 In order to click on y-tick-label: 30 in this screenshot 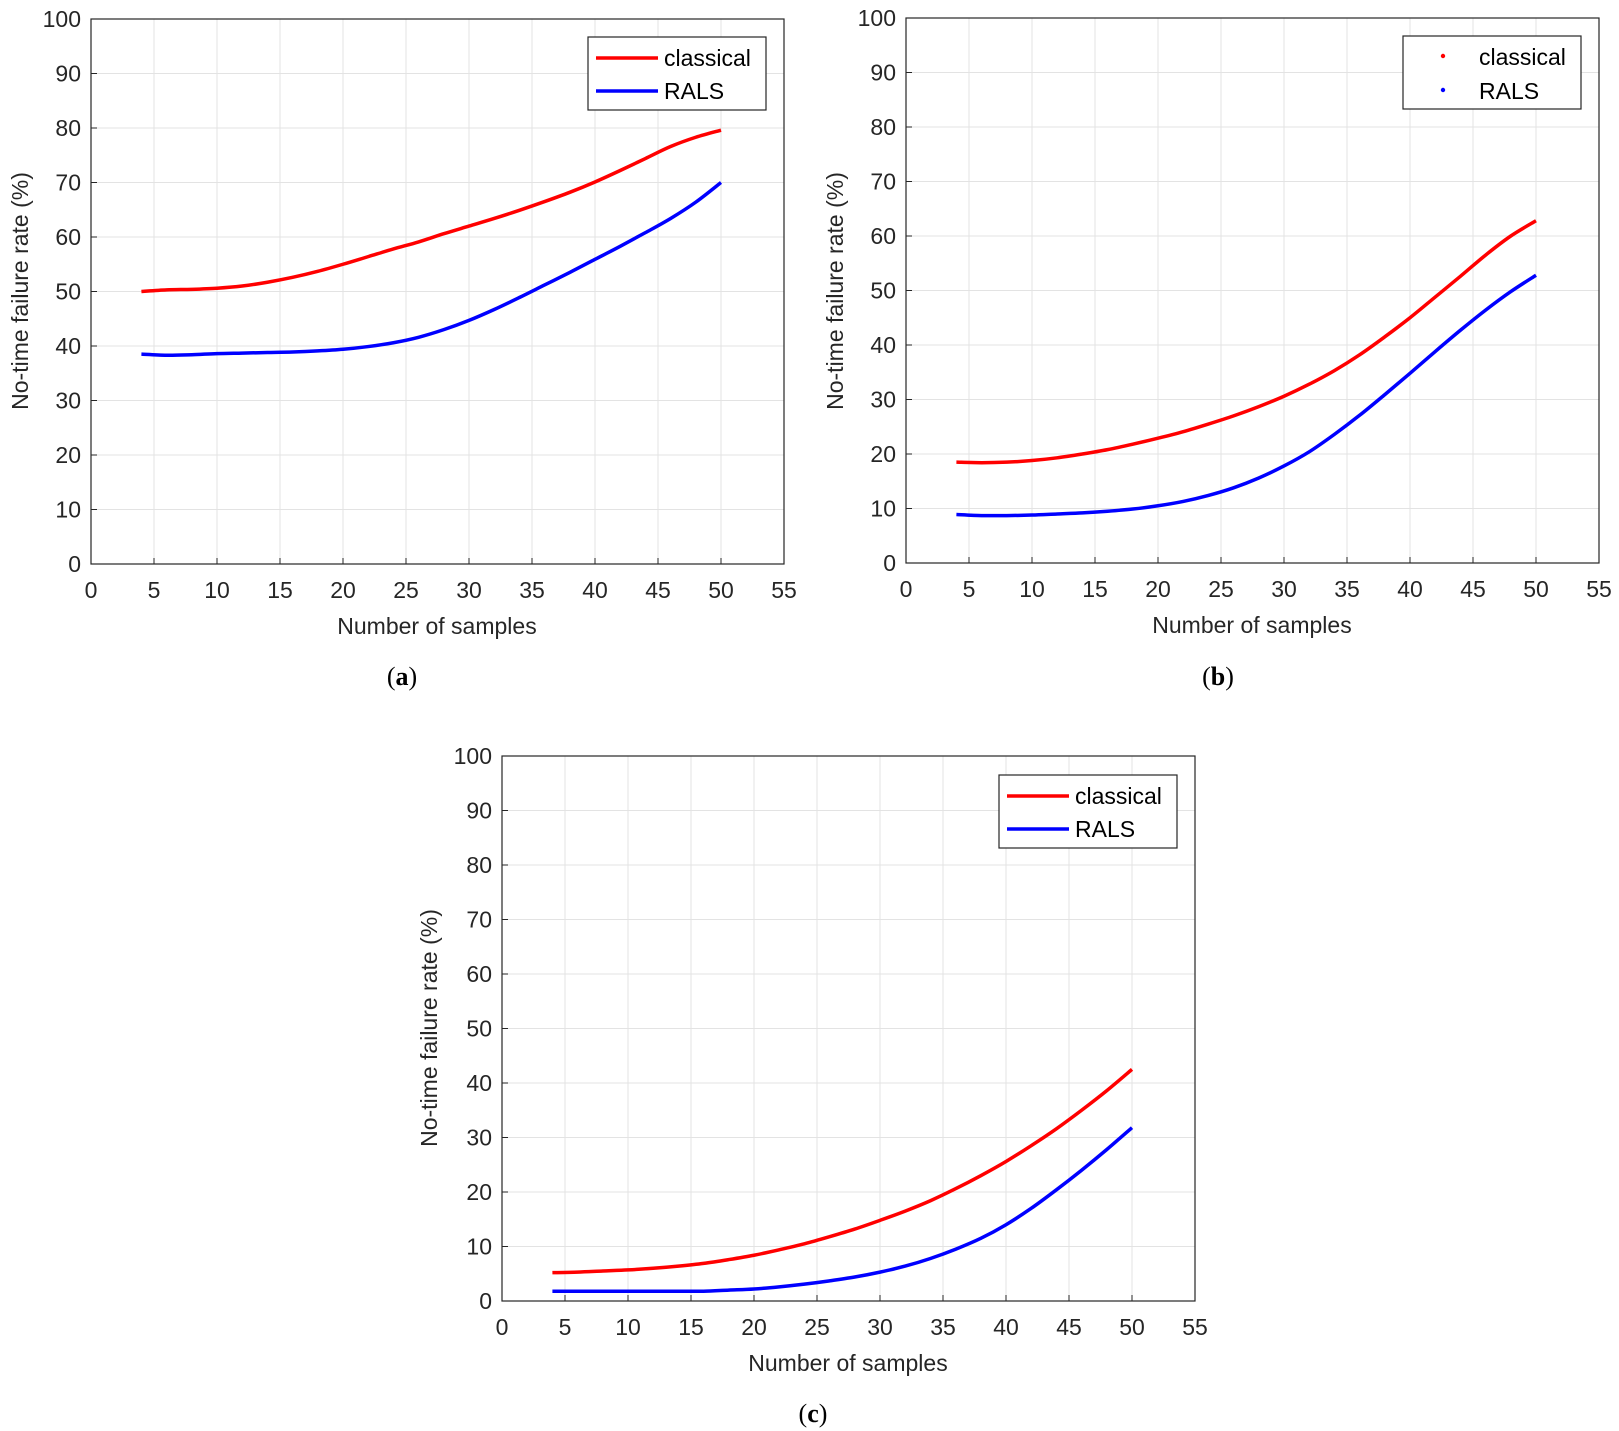, I will do `click(883, 400)`.